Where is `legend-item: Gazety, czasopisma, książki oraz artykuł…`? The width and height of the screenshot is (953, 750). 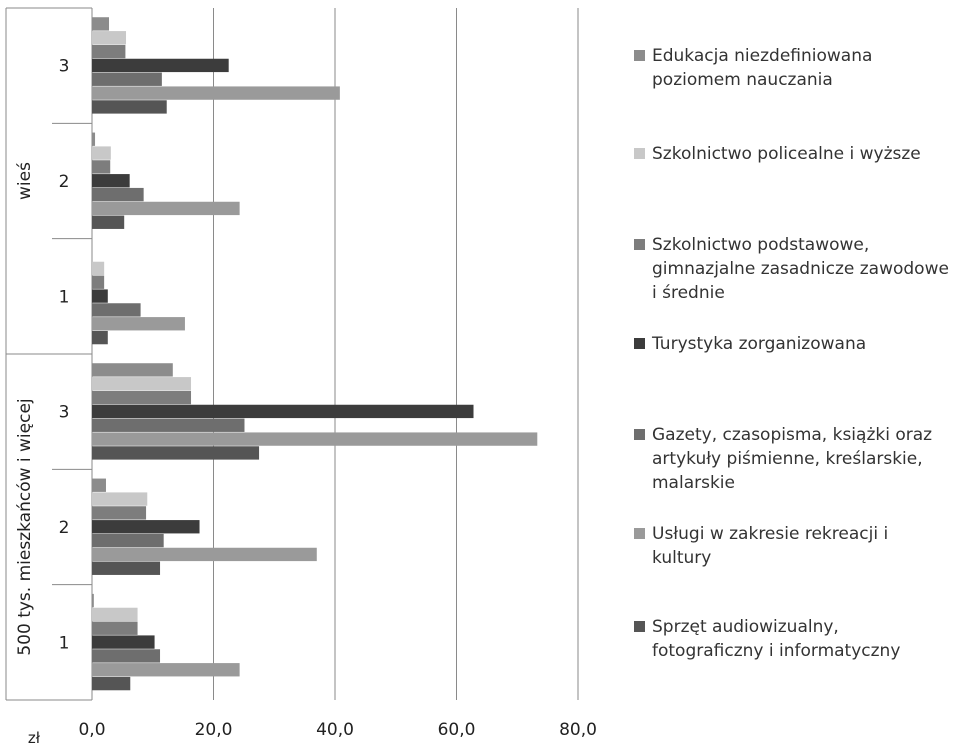
legend-item: Gazety, czasopisma, książki oraz artykuł… is located at coordinates (793, 459).